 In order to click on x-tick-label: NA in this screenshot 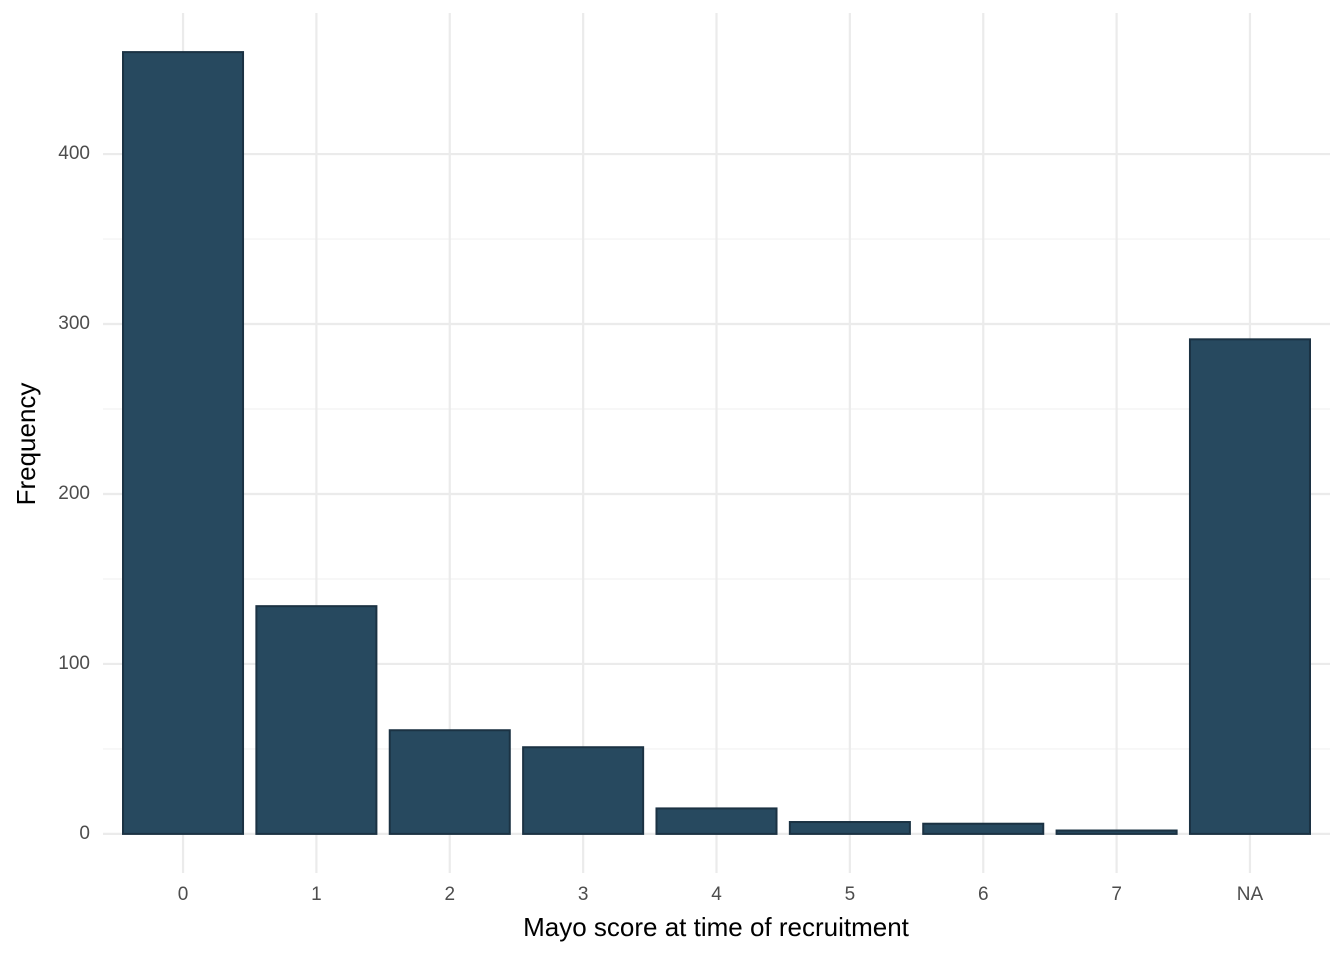, I will do `click(1250, 894)`.